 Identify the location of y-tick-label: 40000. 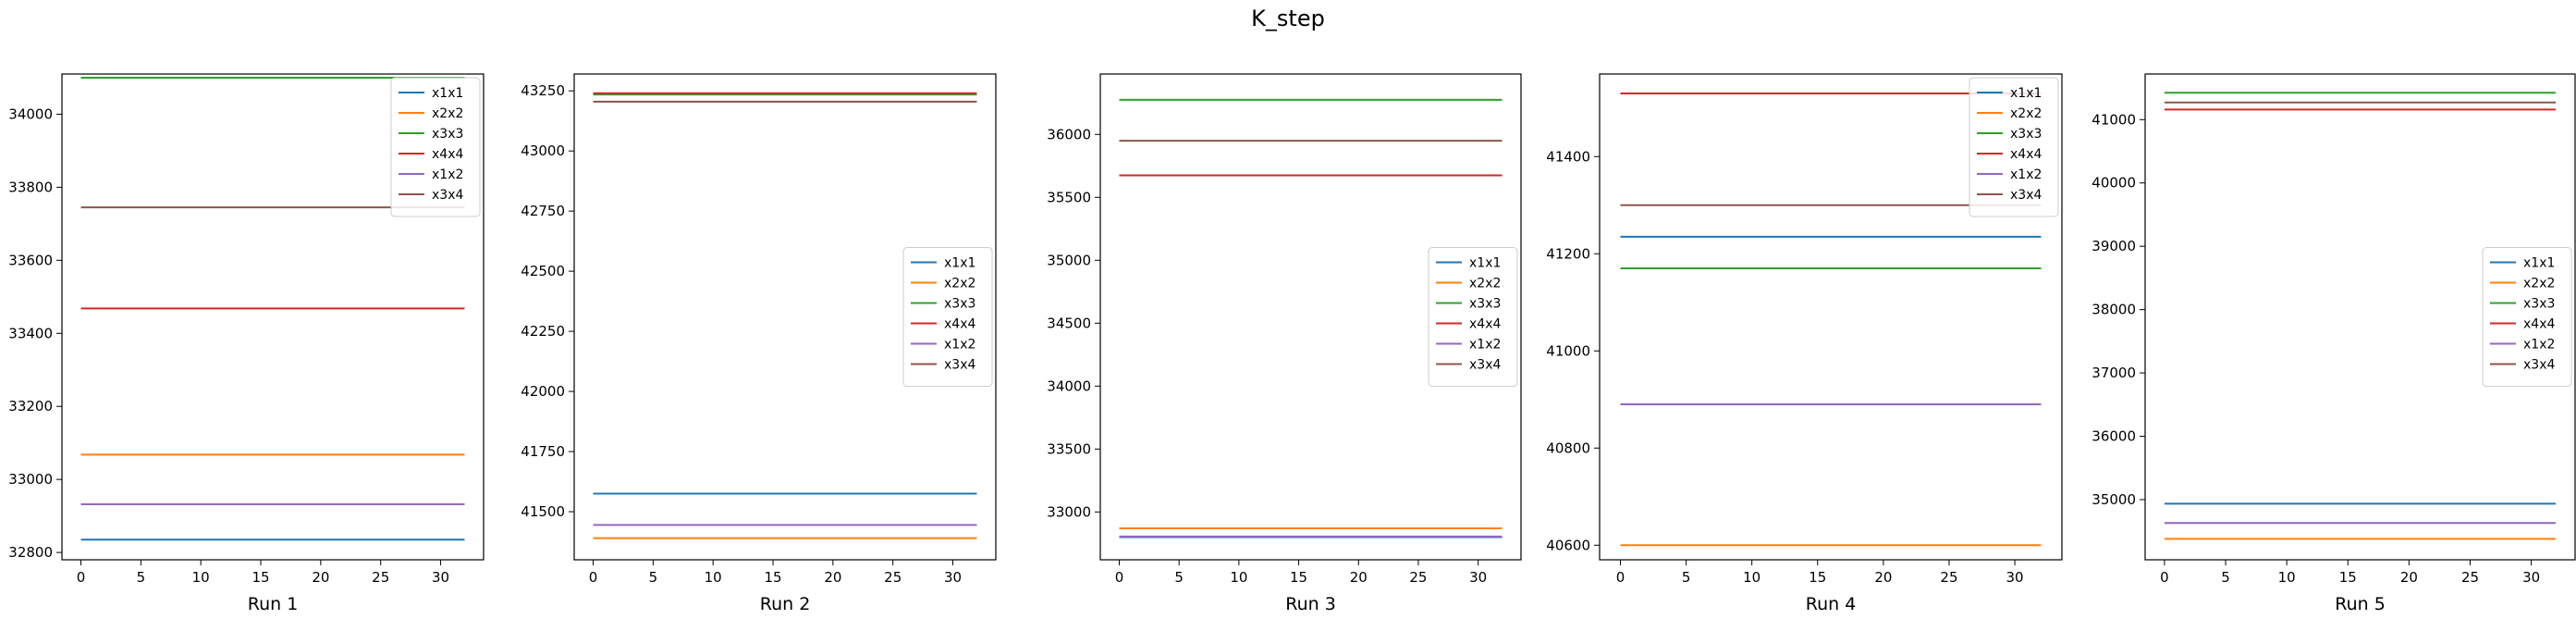
(2113, 183).